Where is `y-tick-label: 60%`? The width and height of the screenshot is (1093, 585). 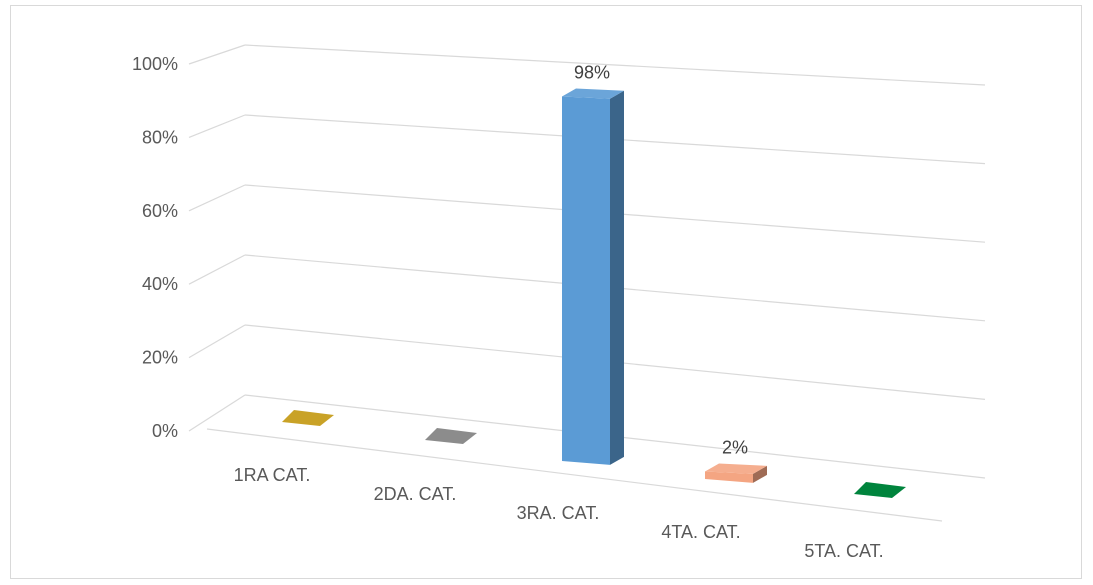
y-tick-label: 60% is located at coordinates (160, 211).